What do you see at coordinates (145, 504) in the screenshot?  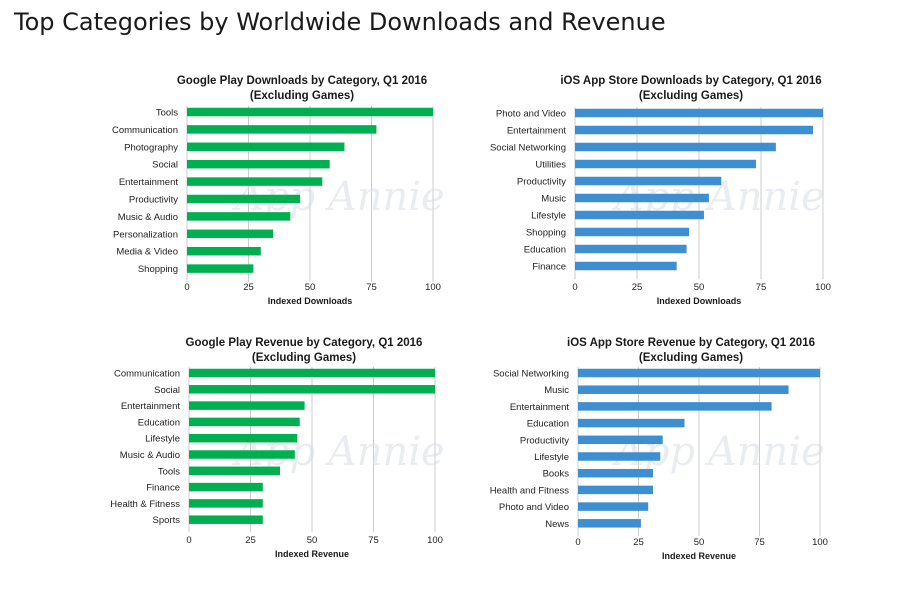 I see `category-label: Health & Fitness` at bounding box center [145, 504].